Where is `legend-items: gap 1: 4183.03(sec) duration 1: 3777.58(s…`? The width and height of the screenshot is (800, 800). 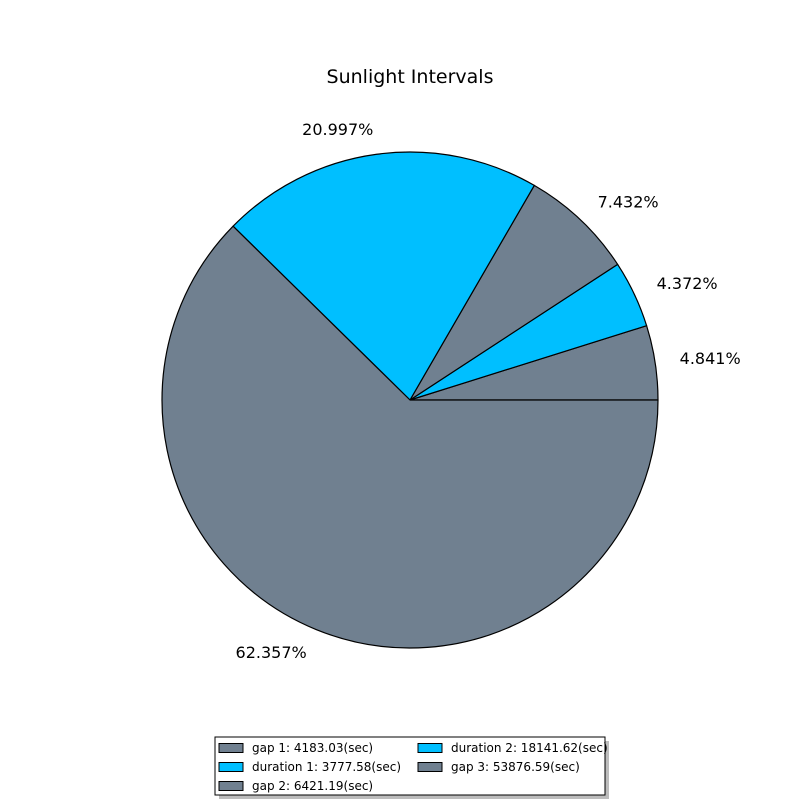
legend-items: gap 1: 4183.03(sec) duration 1: 3777.58(s… is located at coordinates (413, 767).